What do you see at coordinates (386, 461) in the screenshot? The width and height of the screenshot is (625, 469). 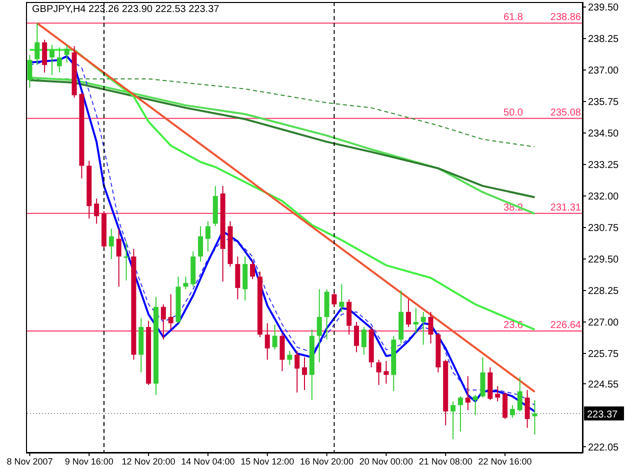 I see `x-tick-label: 20 Nov 00:00` at bounding box center [386, 461].